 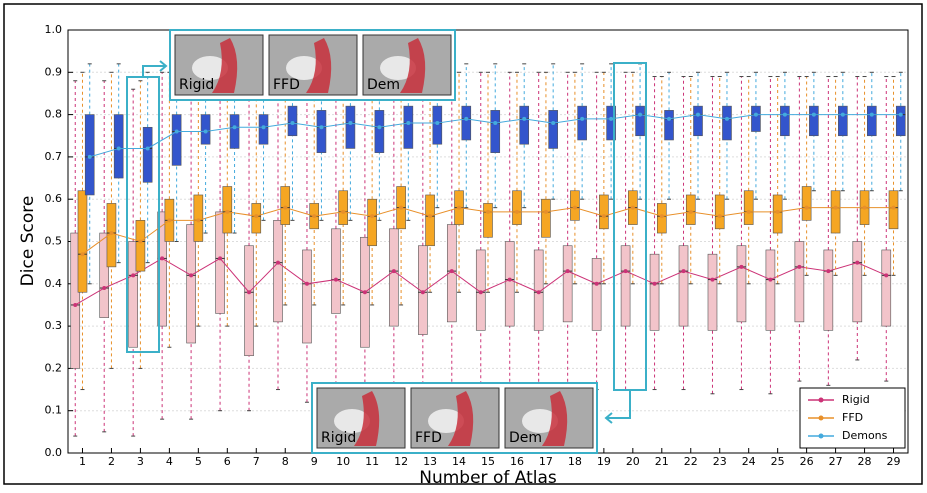 What do you see at coordinates (807, 461) in the screenshot?
I see `x-tick-label: 26` at bounding box center [807, 461].